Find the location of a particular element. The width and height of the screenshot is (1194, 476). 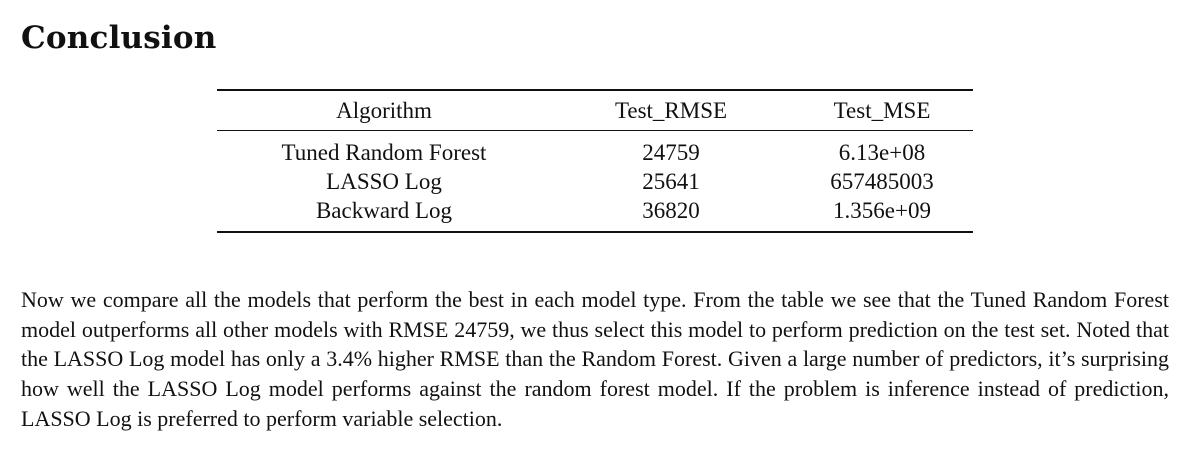

table-header-row: Algorithm Test_RMSE Test_MSE is located at coordinates (595, 110).